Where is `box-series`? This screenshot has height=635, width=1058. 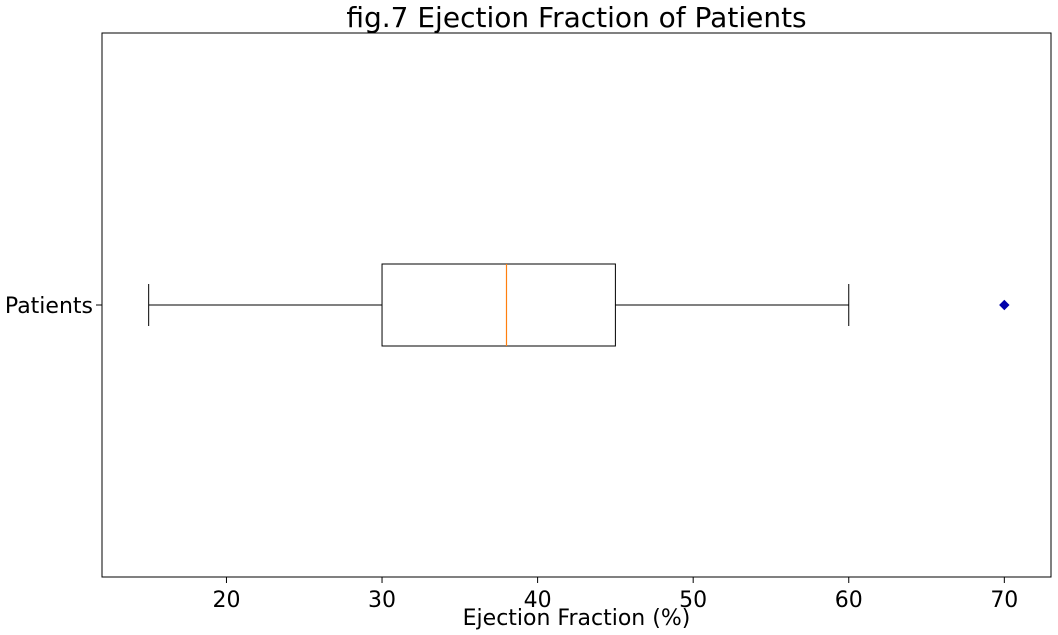
box-series is located at coordinates (579, 305).